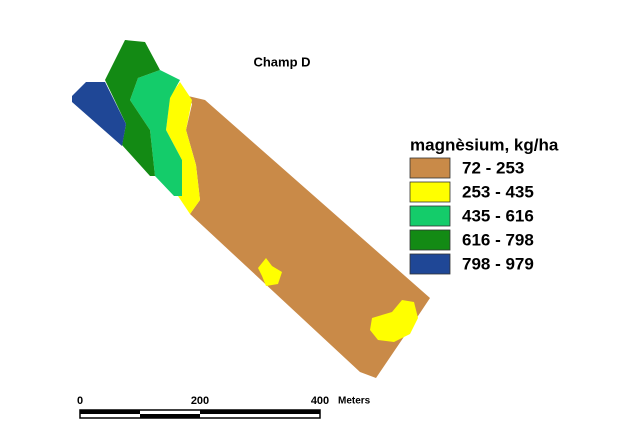 This screenshot has width=627, height=442. Describe the element at coordinates (354, 401) in the screenshot. I see `scale-unit: Meters` at that location.